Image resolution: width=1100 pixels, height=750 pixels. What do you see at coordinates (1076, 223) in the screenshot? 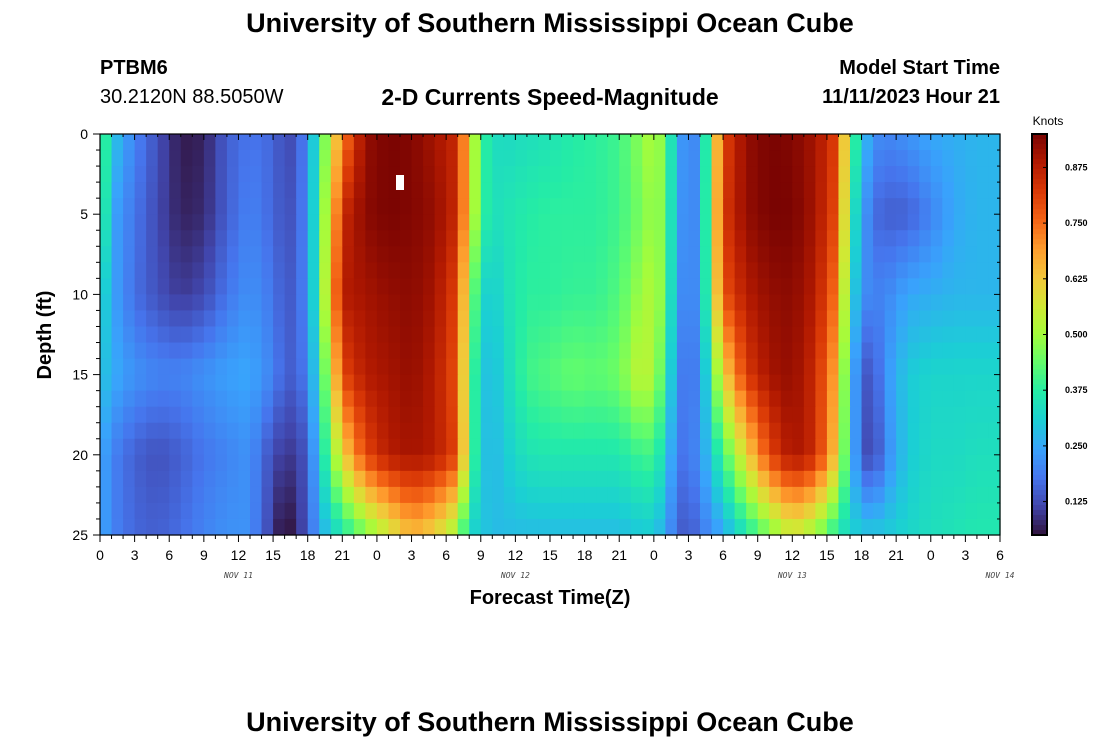
I see `colorbar-tick-label: 0.750` at bounding box center [1076, 223].